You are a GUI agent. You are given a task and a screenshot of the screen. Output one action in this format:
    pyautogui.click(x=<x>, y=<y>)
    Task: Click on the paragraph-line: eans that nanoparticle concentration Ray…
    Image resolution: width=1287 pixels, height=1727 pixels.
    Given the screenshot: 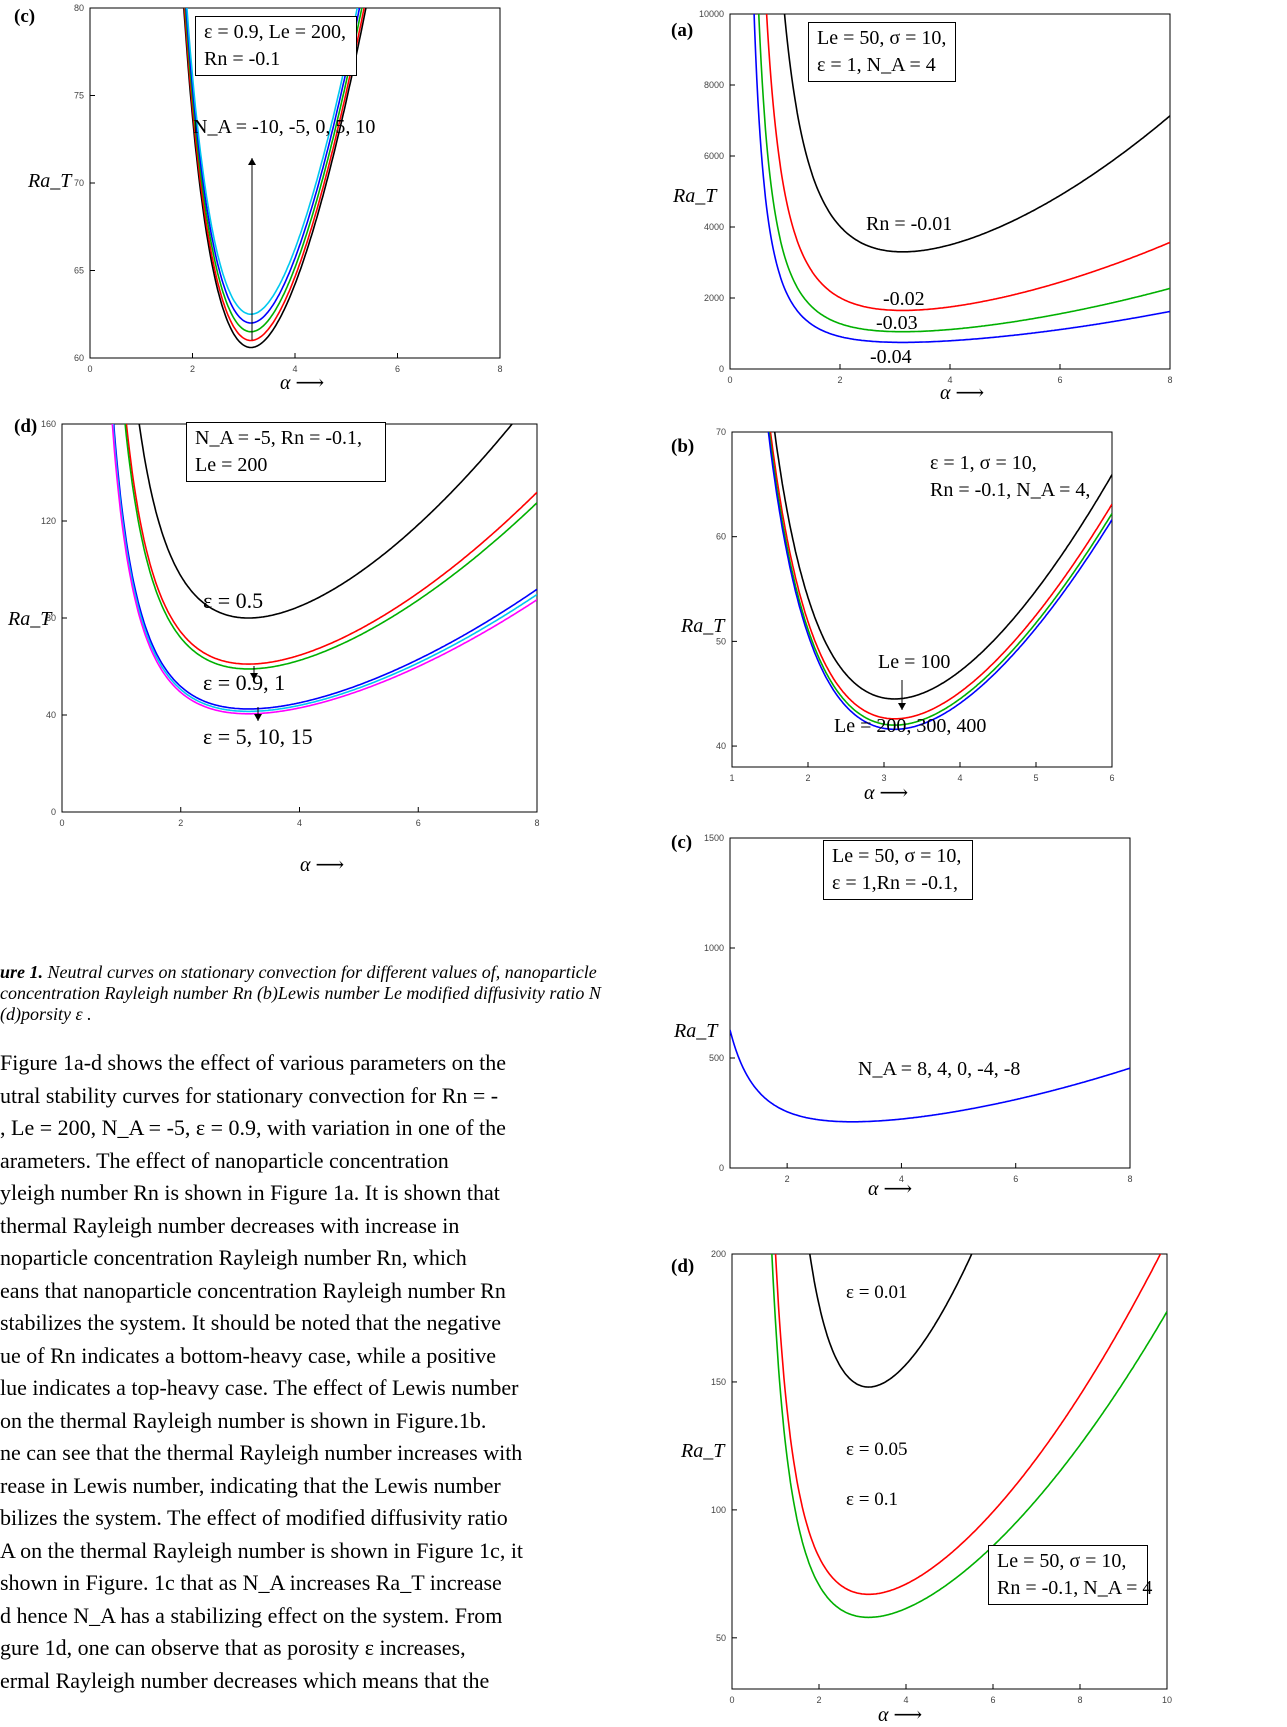 What is the action you would take?
    pyautogui.click(x=253, y=1290)
    